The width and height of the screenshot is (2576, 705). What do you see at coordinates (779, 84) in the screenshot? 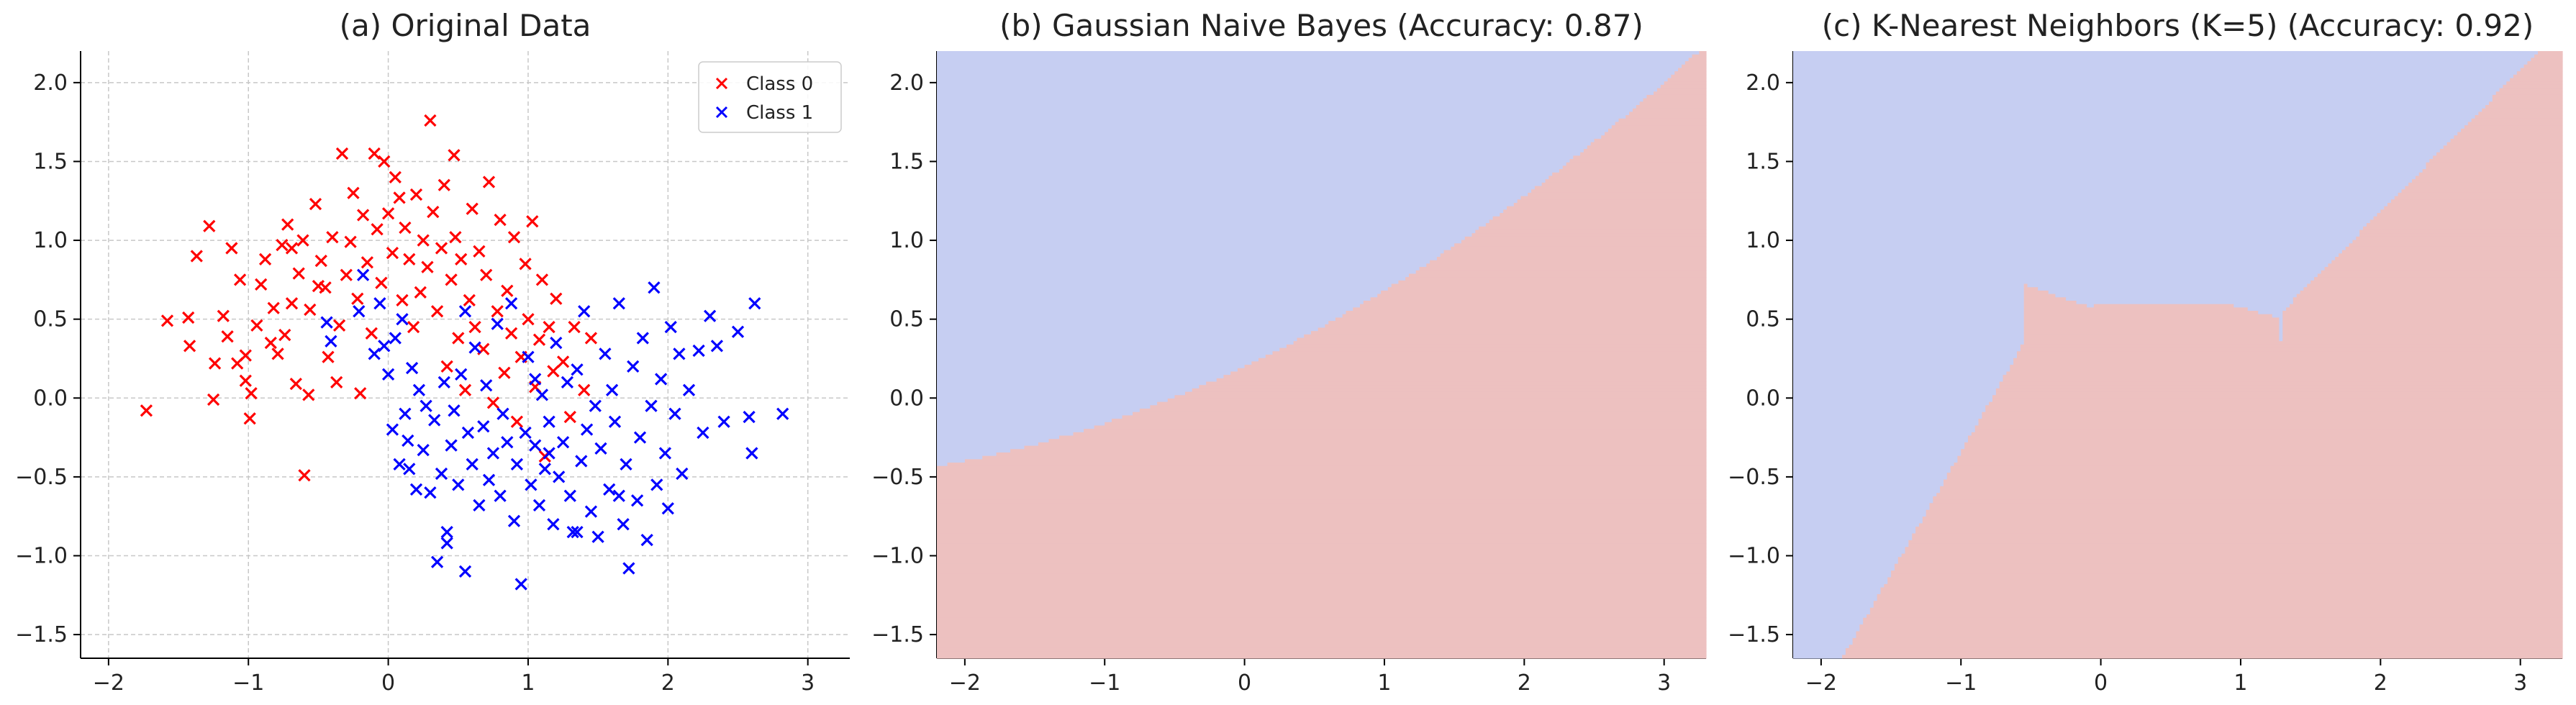
I see `legend-label: Class 0` at bounding box center [779, 84].